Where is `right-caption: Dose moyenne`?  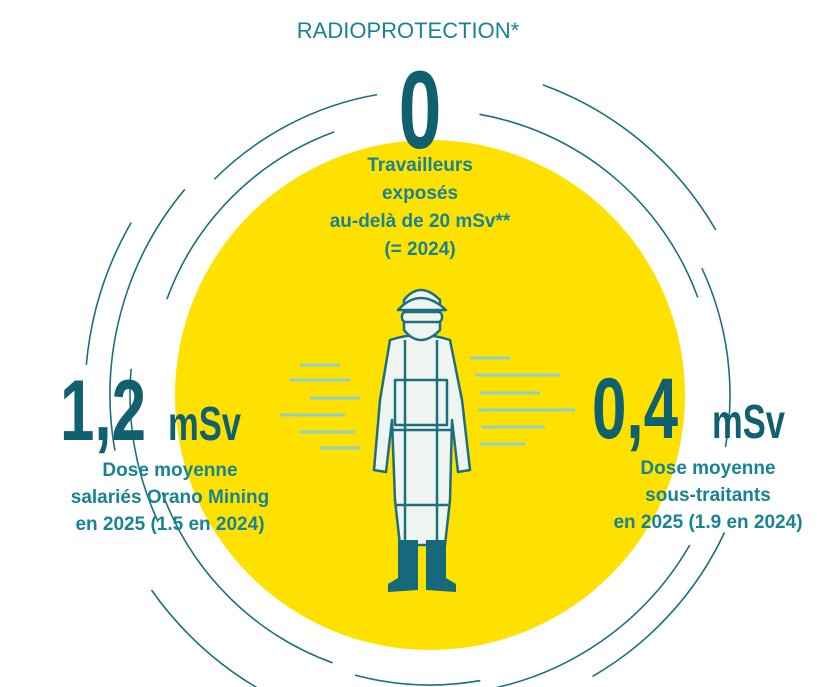
right-caption: Dose moyenne is located at coordinates (707, 468).